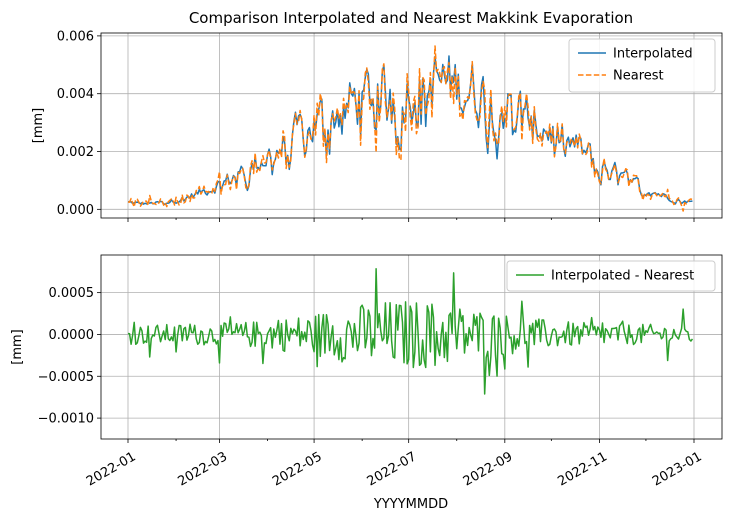 This screenshot has width=730, height=520. I want to click on legend-label: Interpolated, so click(653, 54).